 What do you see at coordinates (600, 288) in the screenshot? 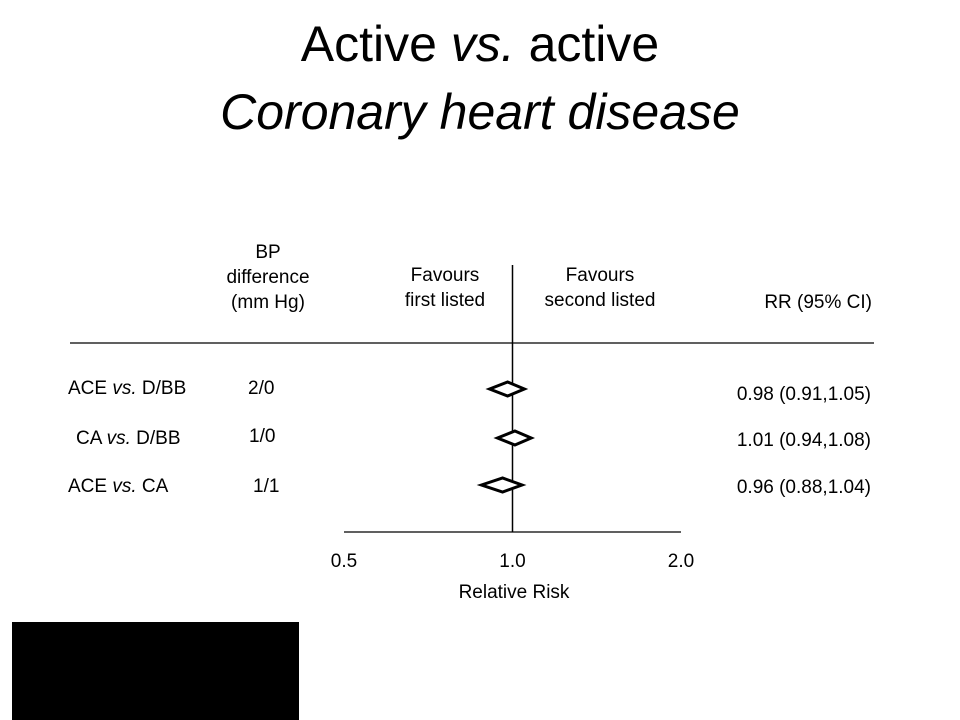
I see `favours-second-header: Favours second listed` at bounding box center [600, 288].